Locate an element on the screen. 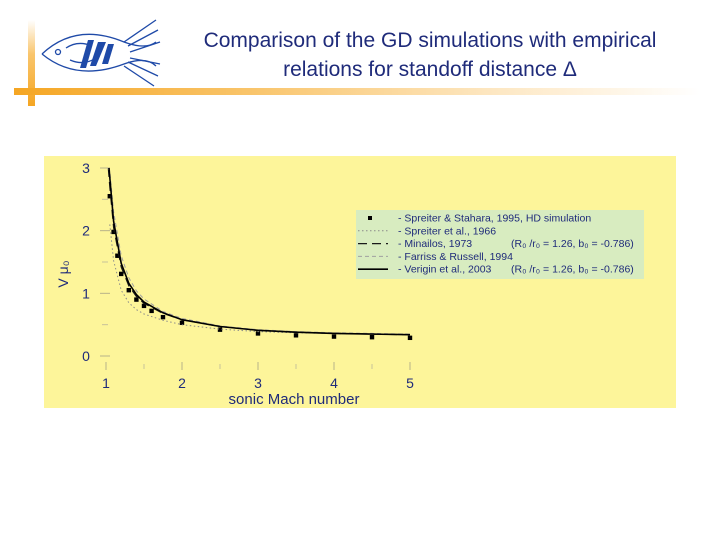  header-vertical-accent is located at coordinates (31, 63).